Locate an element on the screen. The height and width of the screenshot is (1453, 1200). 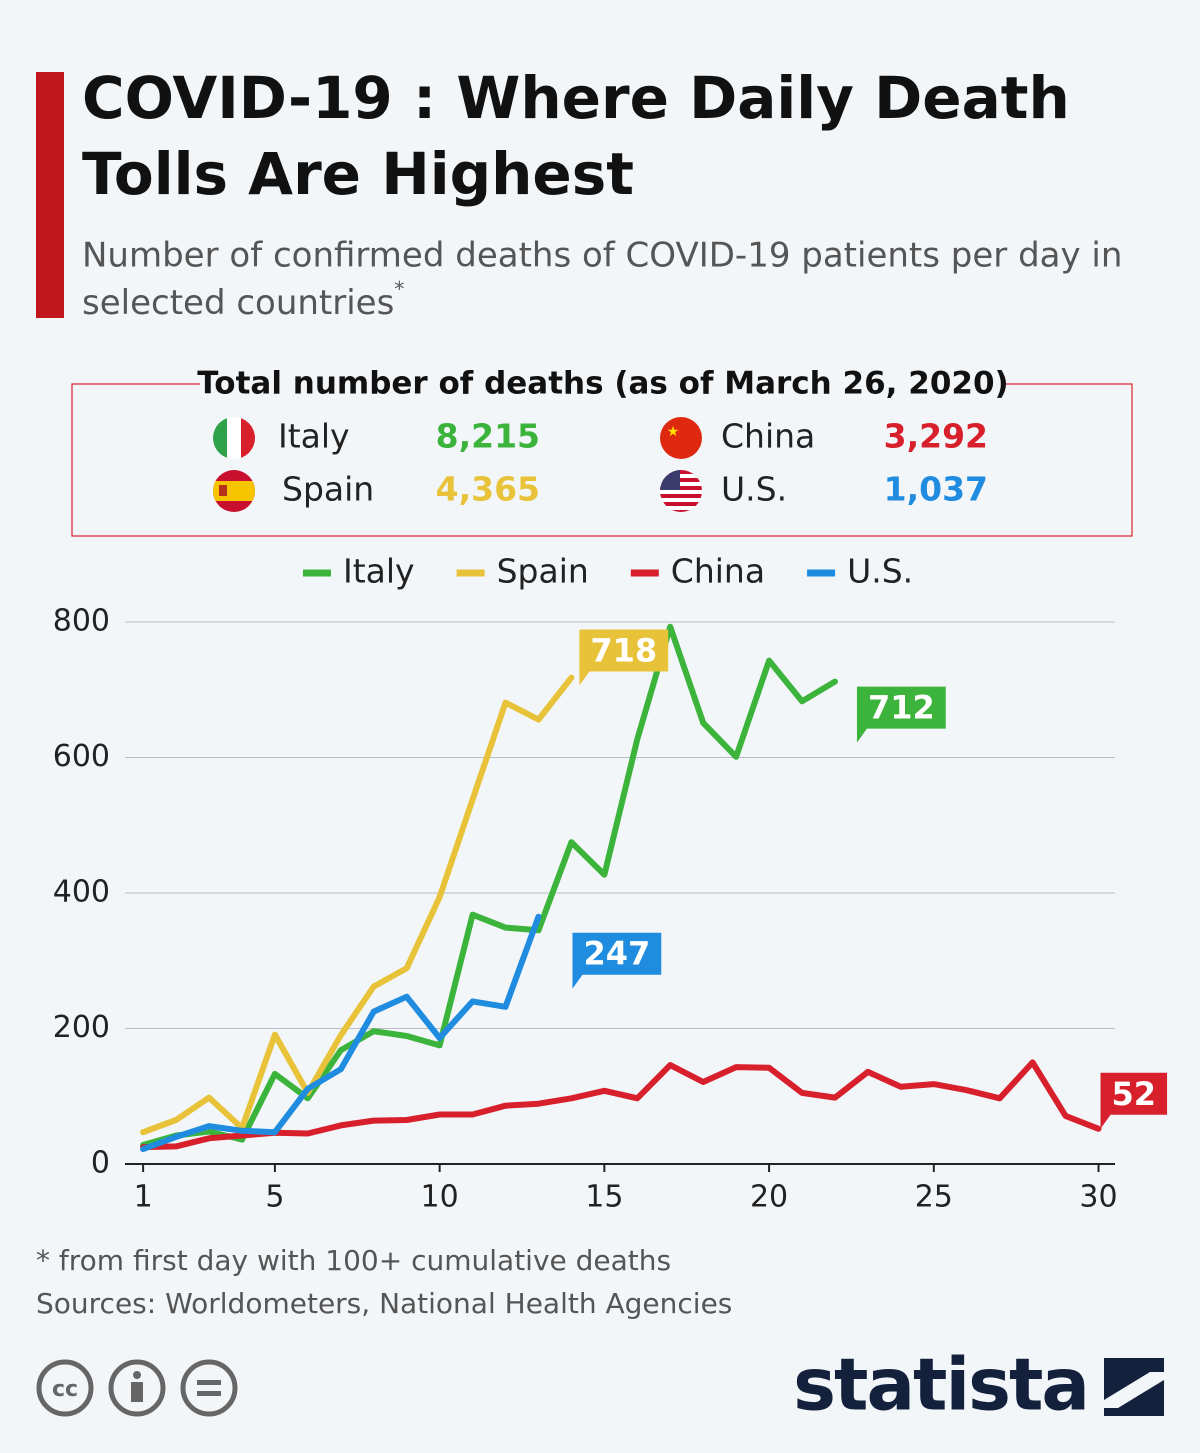
y-tick-label: 0 is located at coordinates (100, 1163).